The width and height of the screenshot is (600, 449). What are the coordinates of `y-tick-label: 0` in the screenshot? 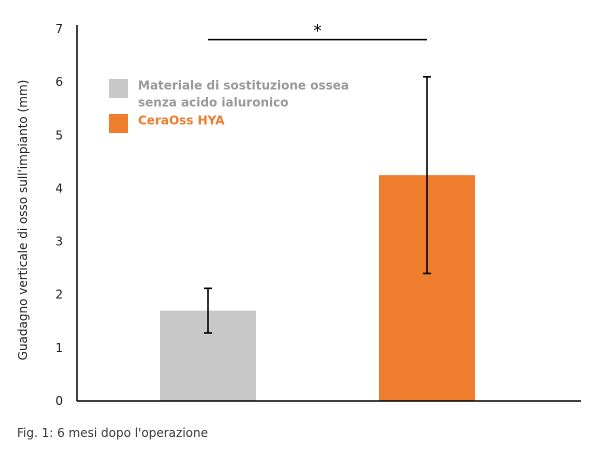 It's located at (59, 401).